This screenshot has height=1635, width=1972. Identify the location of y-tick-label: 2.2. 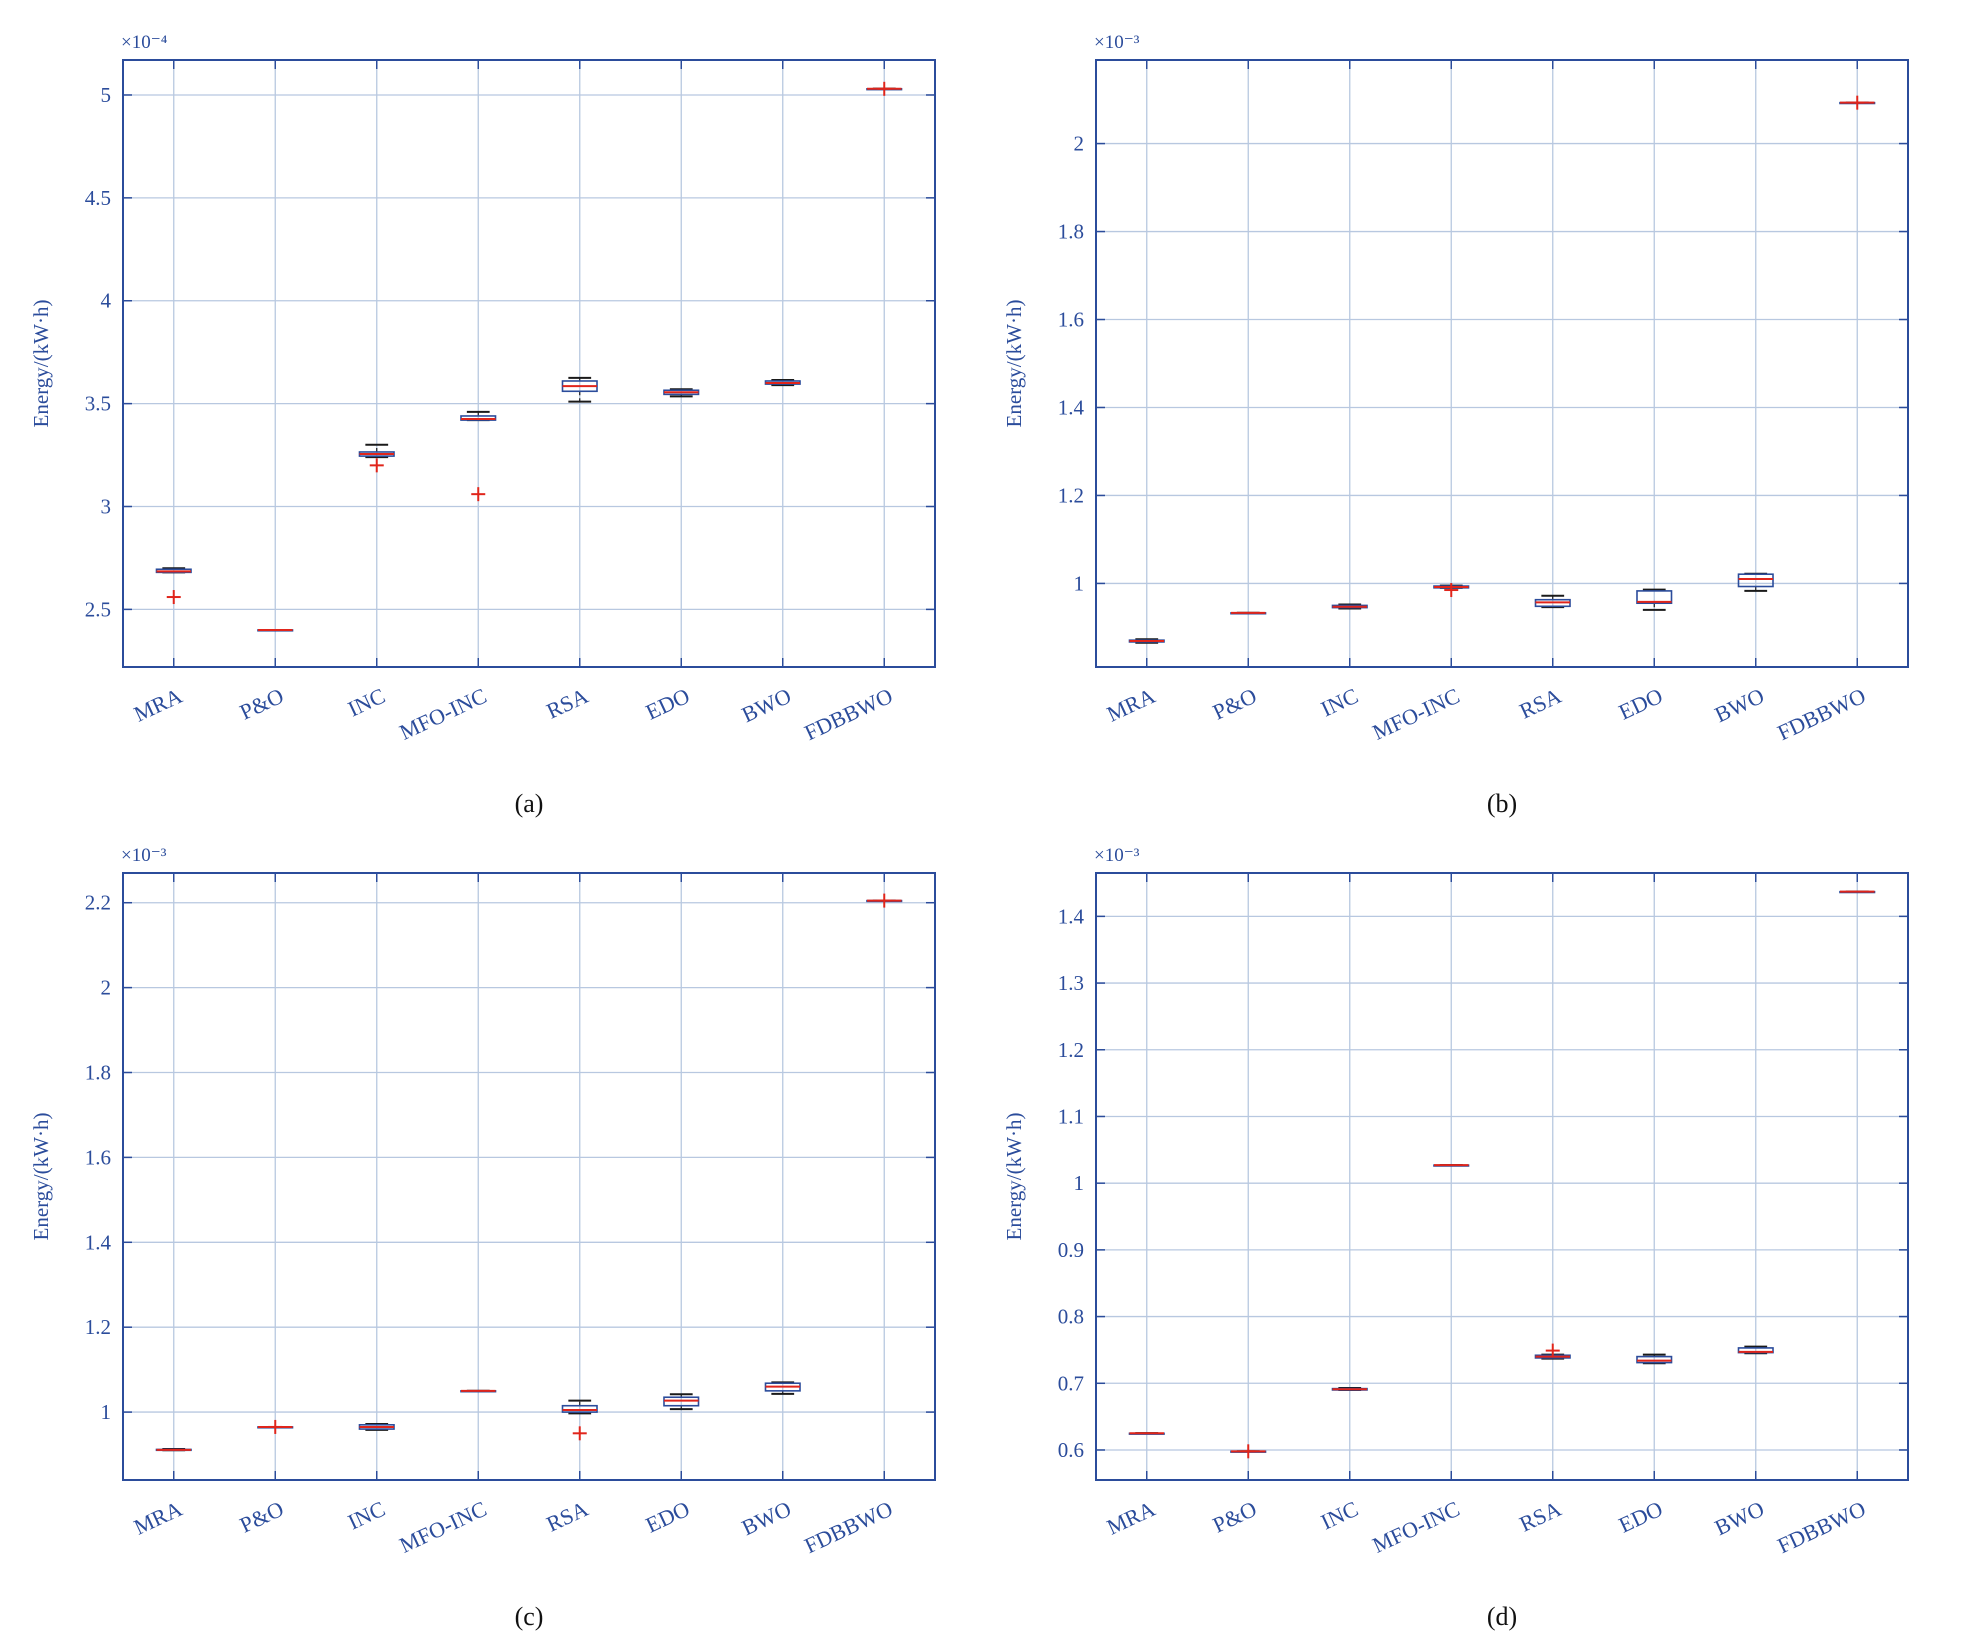
(98, 903).